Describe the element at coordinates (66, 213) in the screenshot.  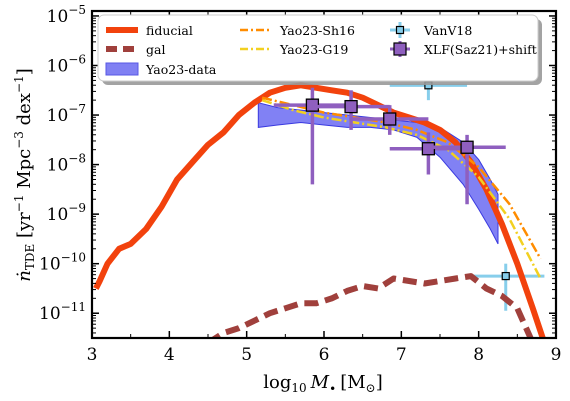
I see `y-tick-label: 10⁻⁹` at that location.